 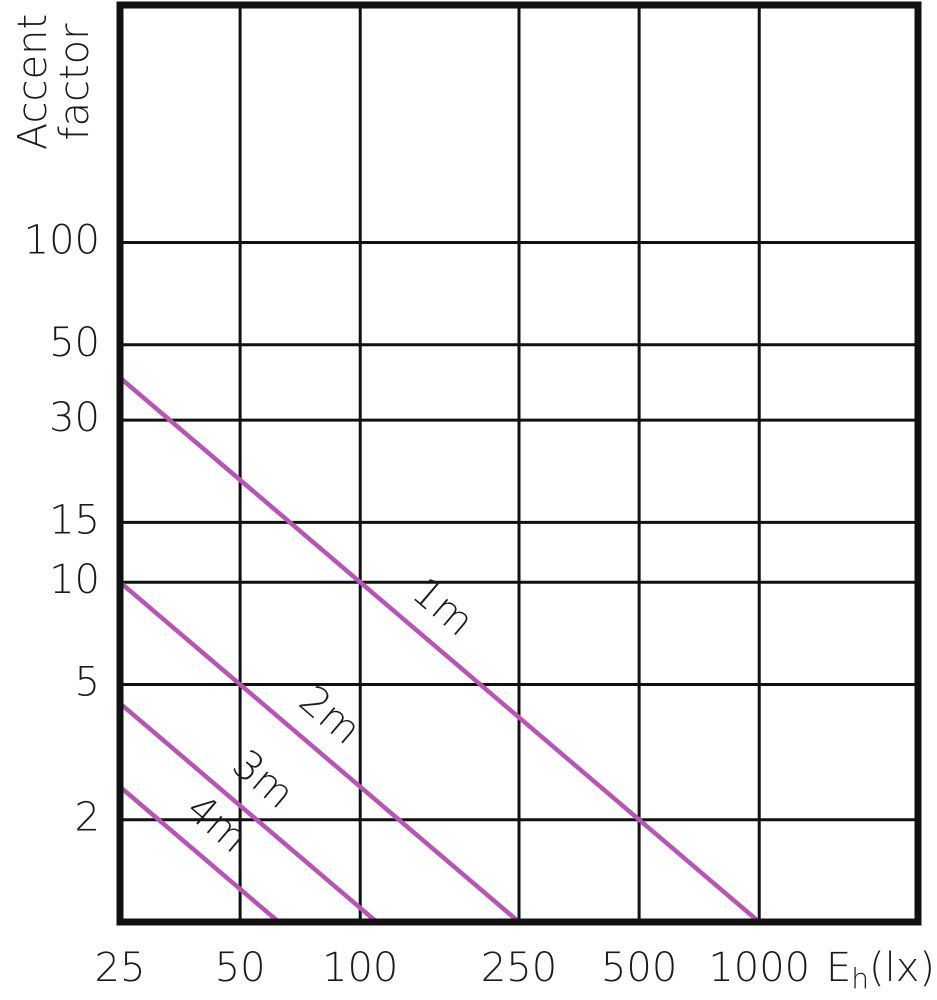 What do you see at coordinates (87, 683) in the screenshot?
I see `y-tick-label: 5` at bounding box center [87, 683].